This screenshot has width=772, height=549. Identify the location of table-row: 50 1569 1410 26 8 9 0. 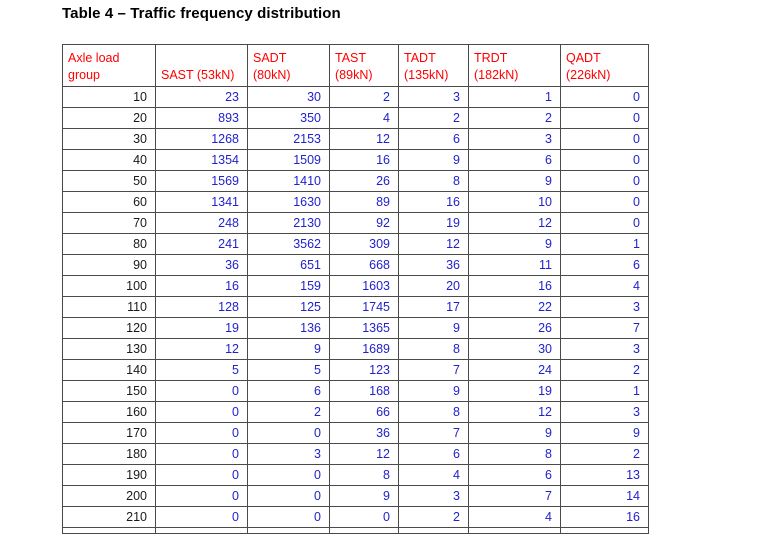
(355, 181).